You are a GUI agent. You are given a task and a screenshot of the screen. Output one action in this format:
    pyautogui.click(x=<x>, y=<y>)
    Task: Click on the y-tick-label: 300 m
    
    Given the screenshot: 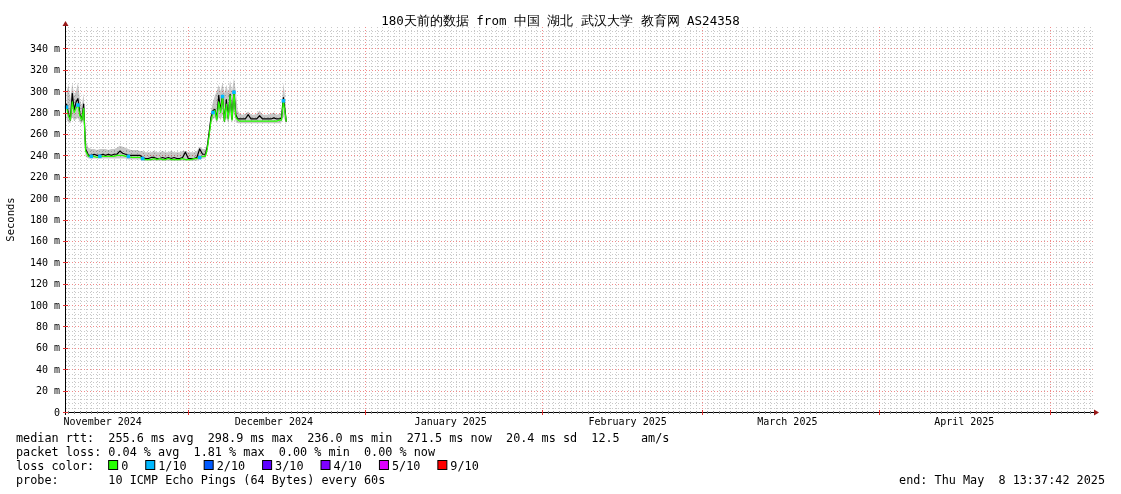 What is the action you would take?
    pyautogui.click(x=44, y=91)
    